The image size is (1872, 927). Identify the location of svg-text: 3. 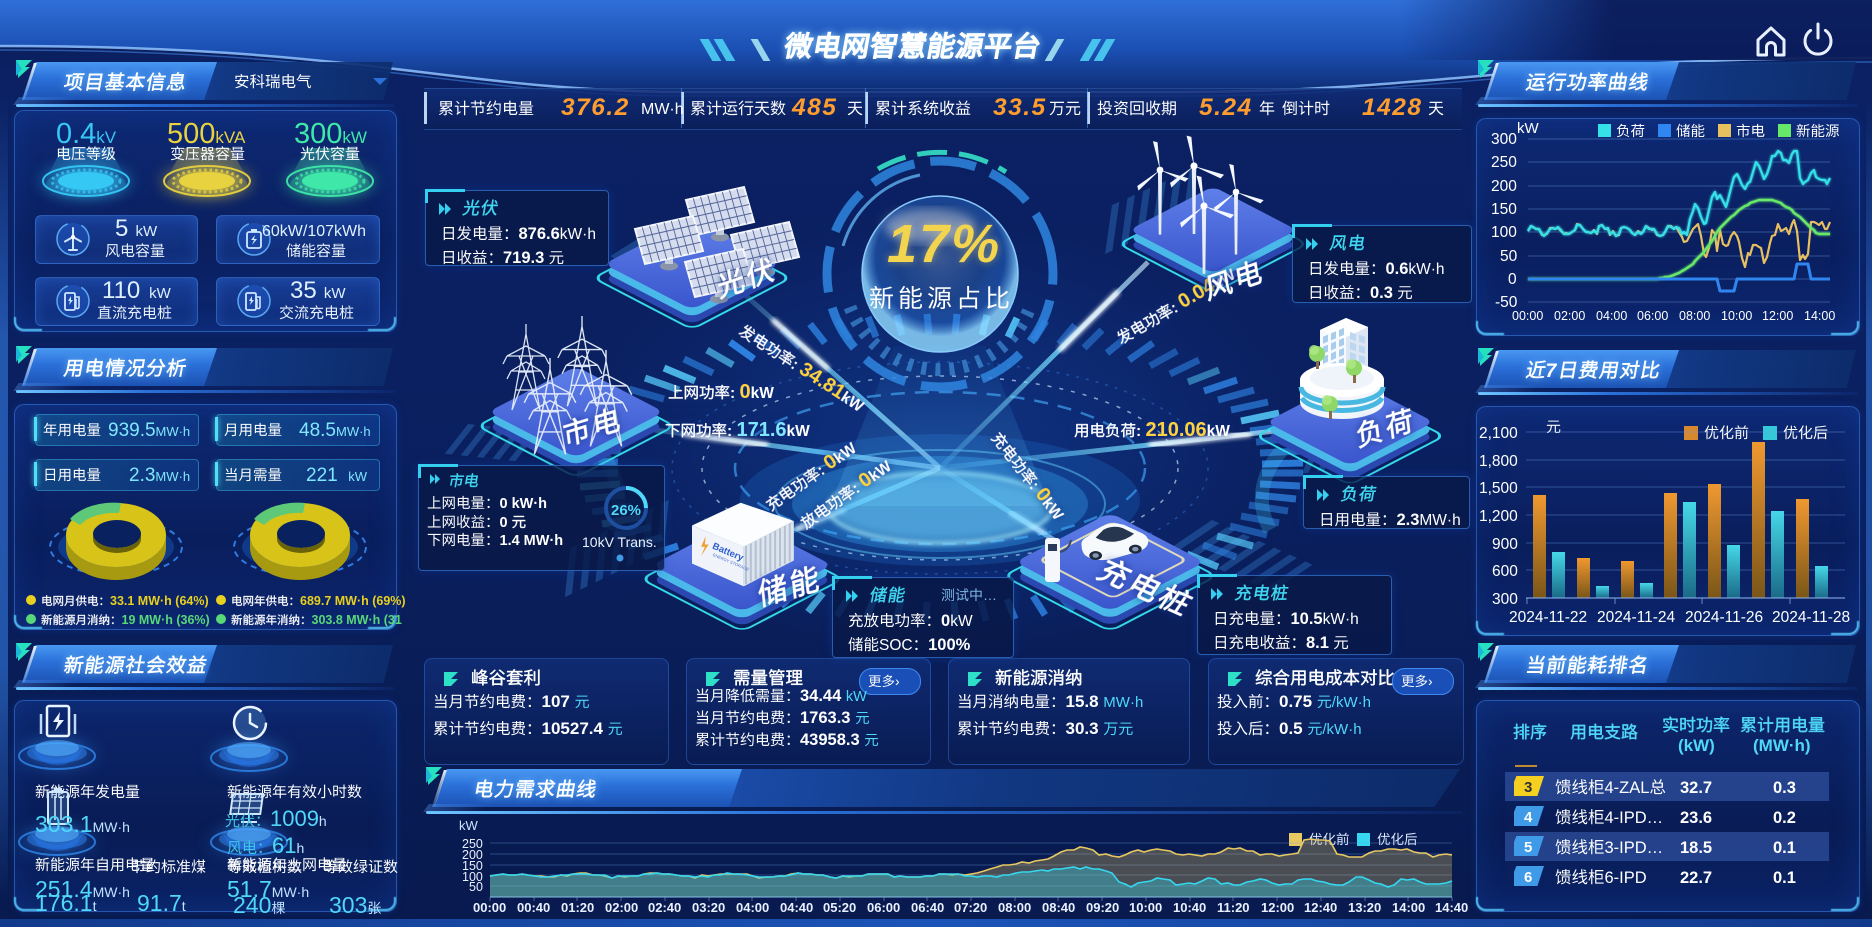
(1528, 787).